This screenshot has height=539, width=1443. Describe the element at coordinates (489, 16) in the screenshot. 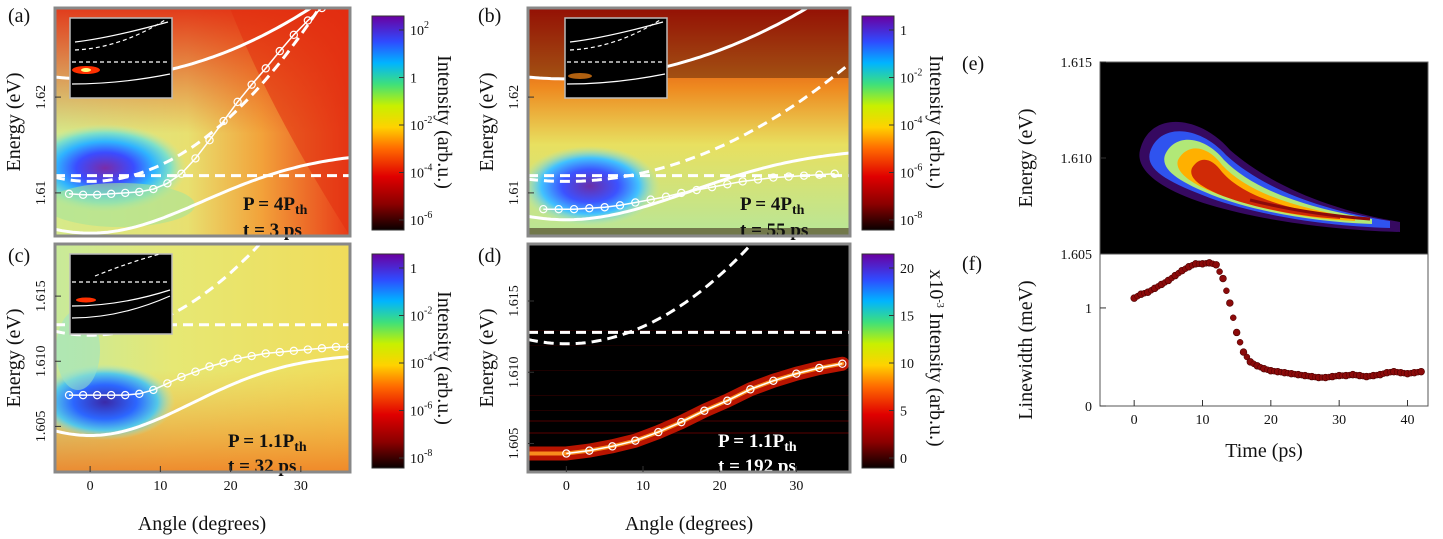

I see `panel-b-label: (b)` at that location.